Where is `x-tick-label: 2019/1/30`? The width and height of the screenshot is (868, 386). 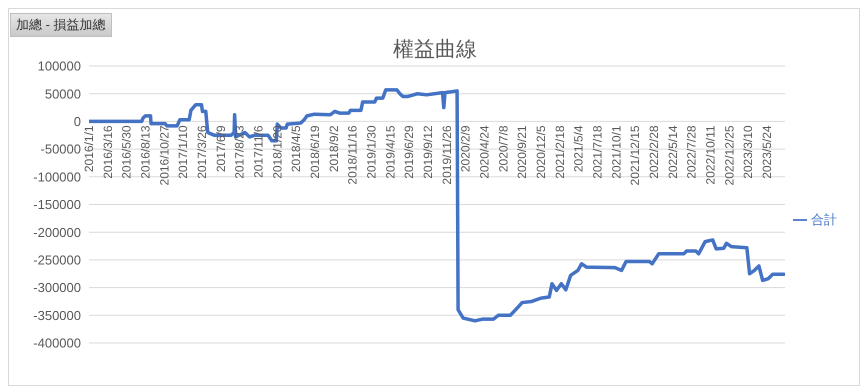
x-tick-label: 2019/1/30 is located at coordinates (371, 152).